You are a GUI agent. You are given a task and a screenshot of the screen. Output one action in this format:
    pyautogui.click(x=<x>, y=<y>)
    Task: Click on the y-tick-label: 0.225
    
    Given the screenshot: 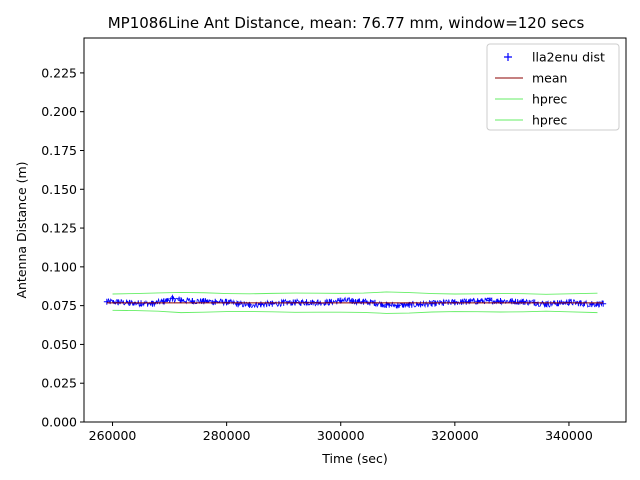 What is the action you would take?
    pyautogui.click(x=59, y=72)
    